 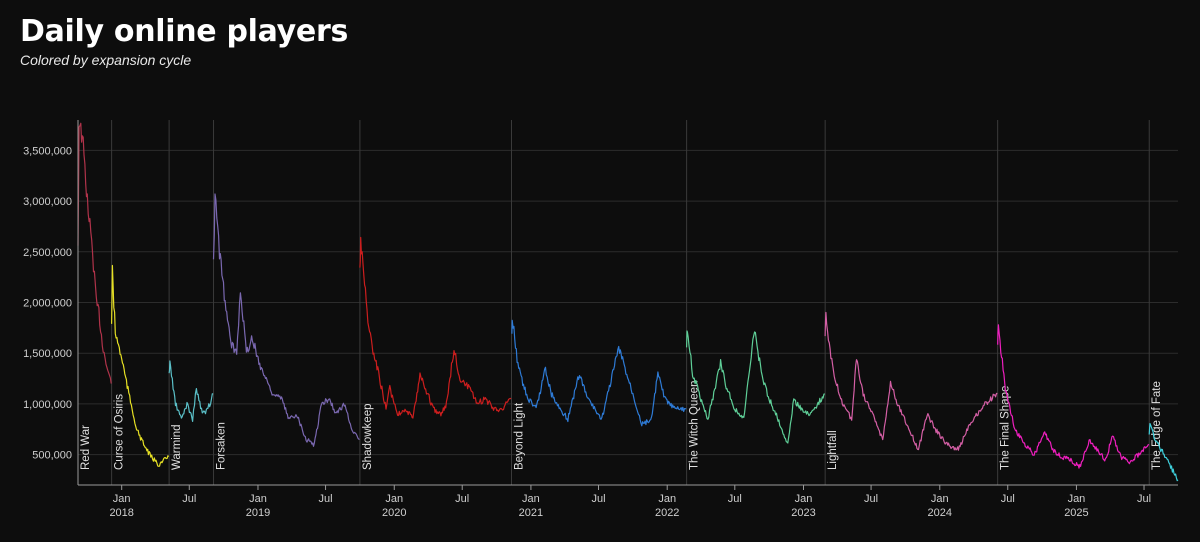 I want to click on x-tick-year-label: 2023, so click(x=803, y=513).